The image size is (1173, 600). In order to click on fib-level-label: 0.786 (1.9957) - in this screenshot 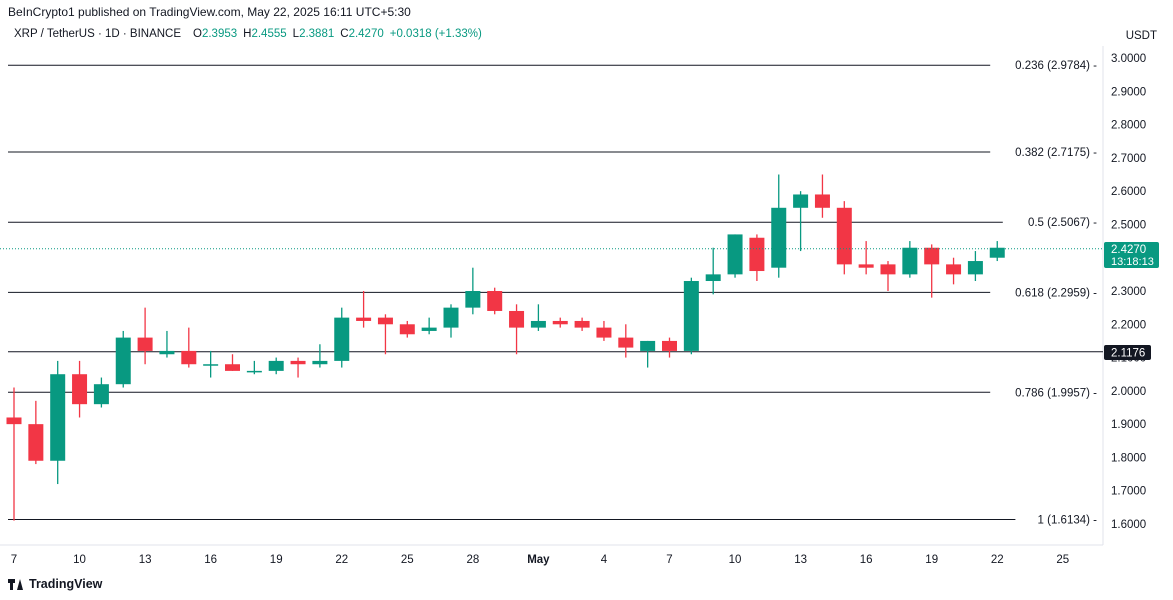, I will do `click(1056, 393)`.